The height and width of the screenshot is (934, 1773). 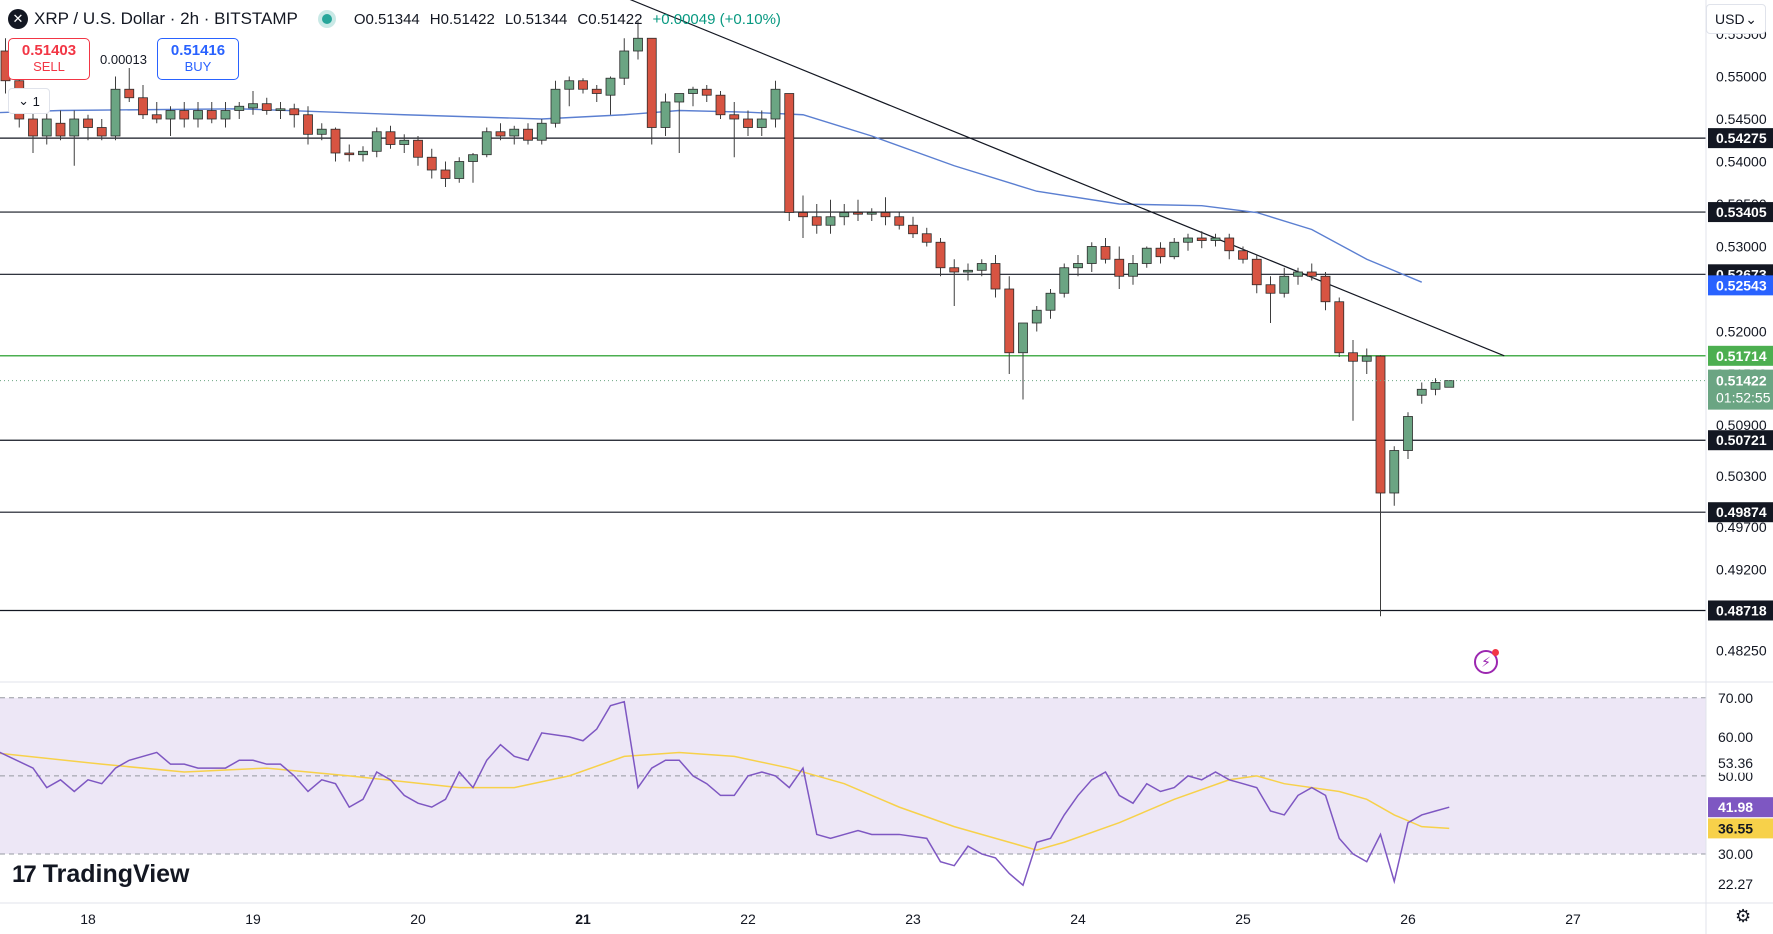 I want to click on symbol-title: XRP / U.S. Dollar · 2h · BITSTAMP, so click(x=166, y=18).